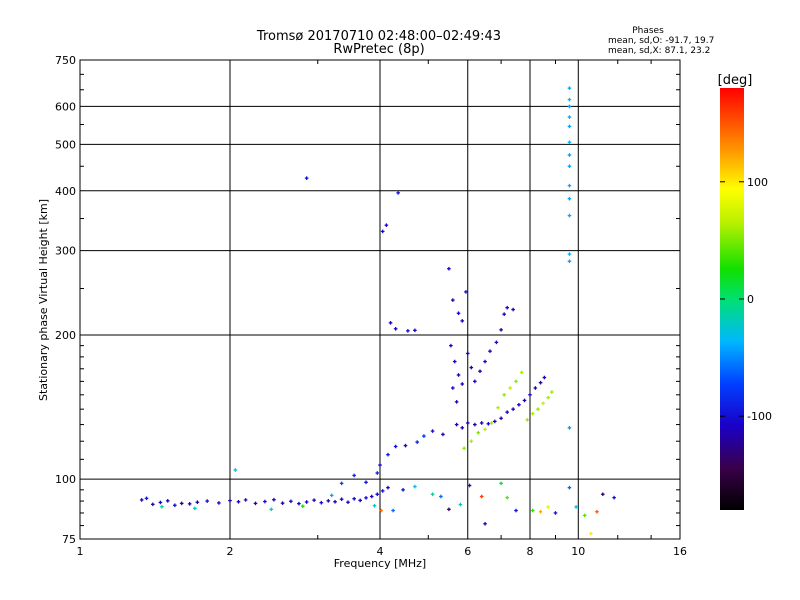 This screenshot has width=800, height=600. I want to click on x-tick-label: 6, so click(467, 551).